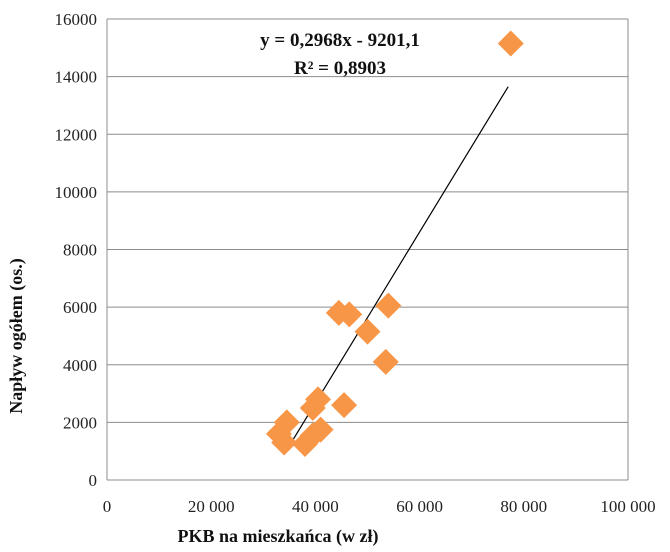  Describe the element at coordinates (80, 365) in the screenshot. I see `y-tick-label: 4000` at that location.